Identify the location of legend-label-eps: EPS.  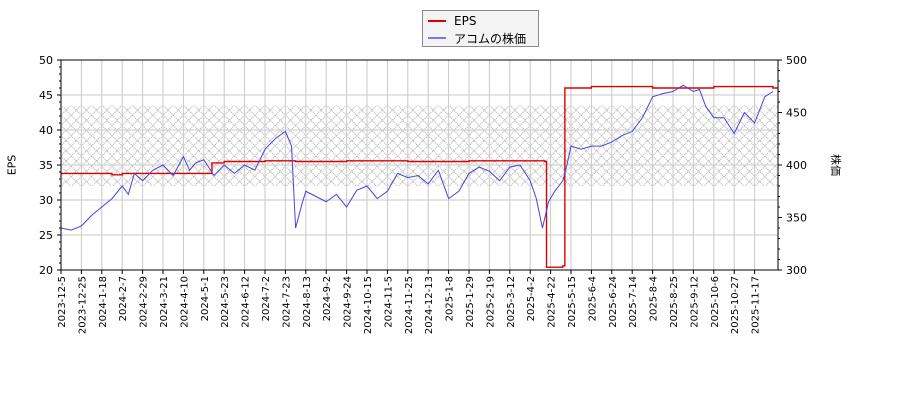
(465, 21).